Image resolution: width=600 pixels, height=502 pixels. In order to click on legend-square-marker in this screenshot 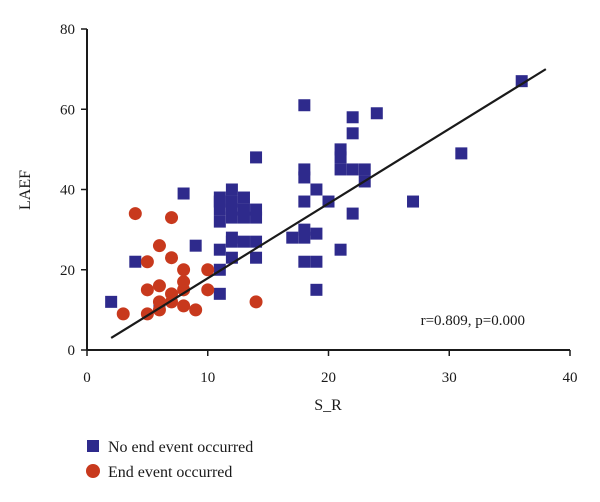, I will do `click(93, 446)`.